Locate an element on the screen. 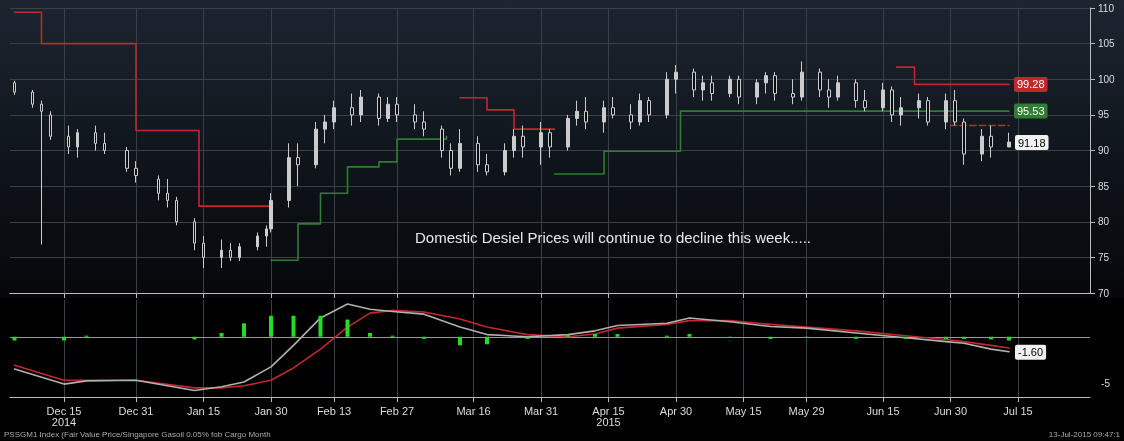  x-tick-label: Apr 30 is located at coordinates (676, 410).